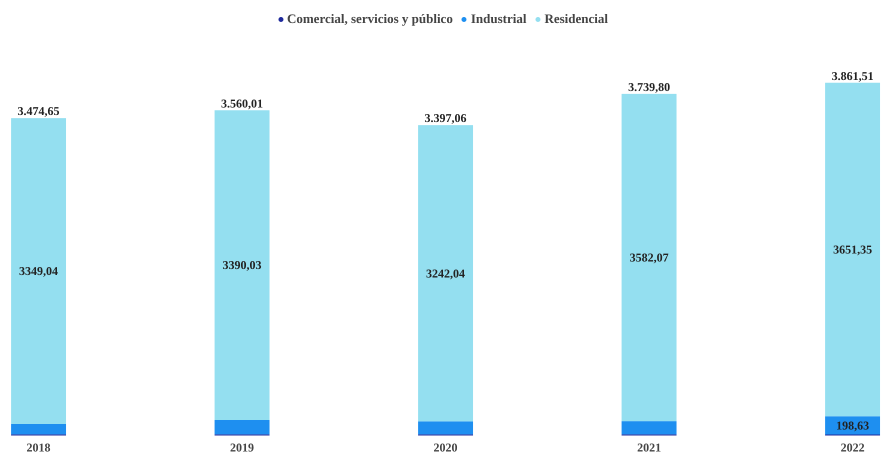 The width and height of the screenshot is (883, 454). I want to click on total-label: 3.397,06, so click(445, 118).